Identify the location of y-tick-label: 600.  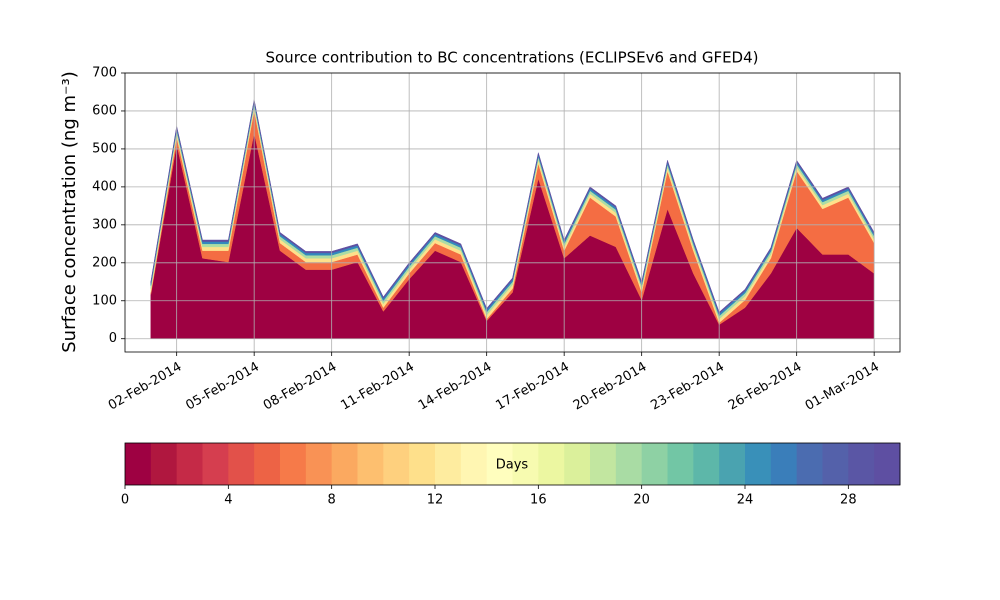
(104, 110).